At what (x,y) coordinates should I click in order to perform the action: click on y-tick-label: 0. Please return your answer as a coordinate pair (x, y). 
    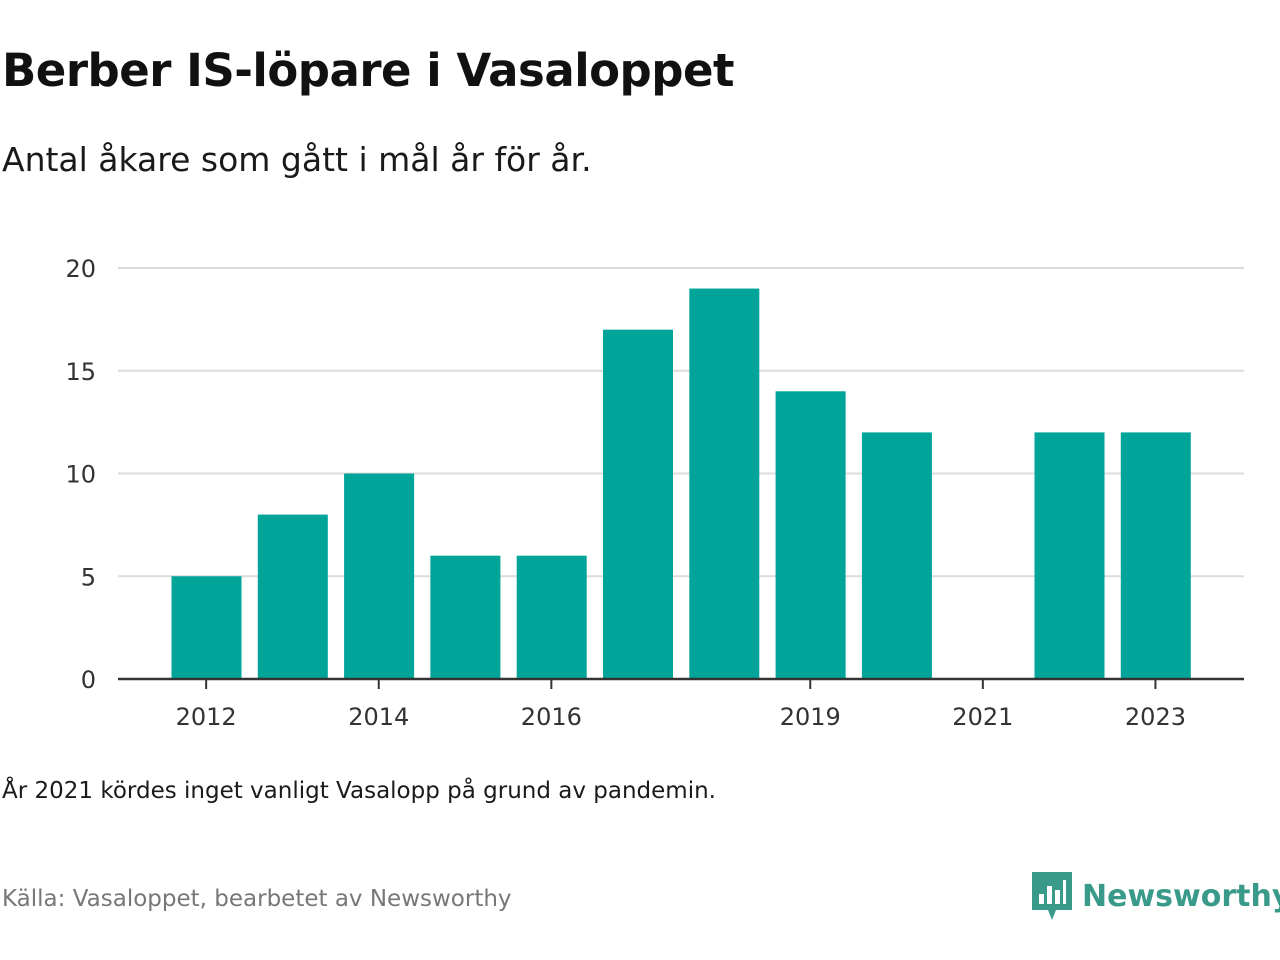
    Looking at the image, I should click on (88, 680).